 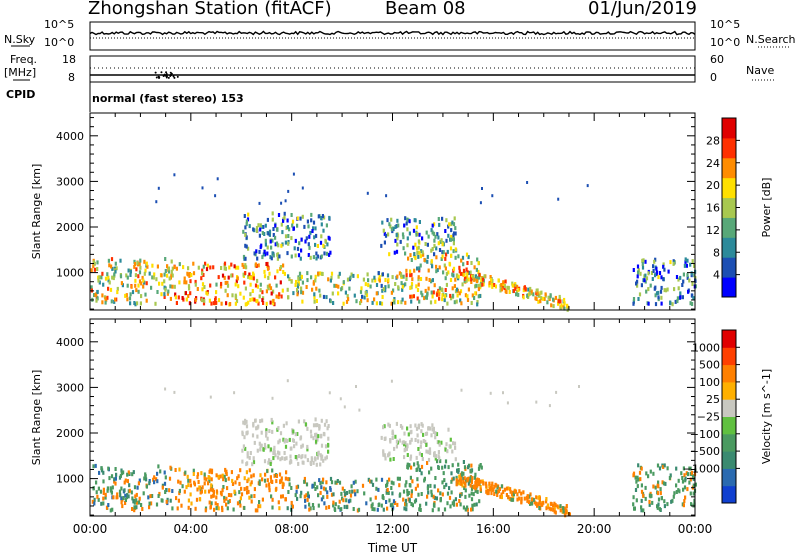 What do you see at coordinates (713, 140) in the screenshot?
I see `colorbar-tick-label: 28` at bounding box center [713, 140].